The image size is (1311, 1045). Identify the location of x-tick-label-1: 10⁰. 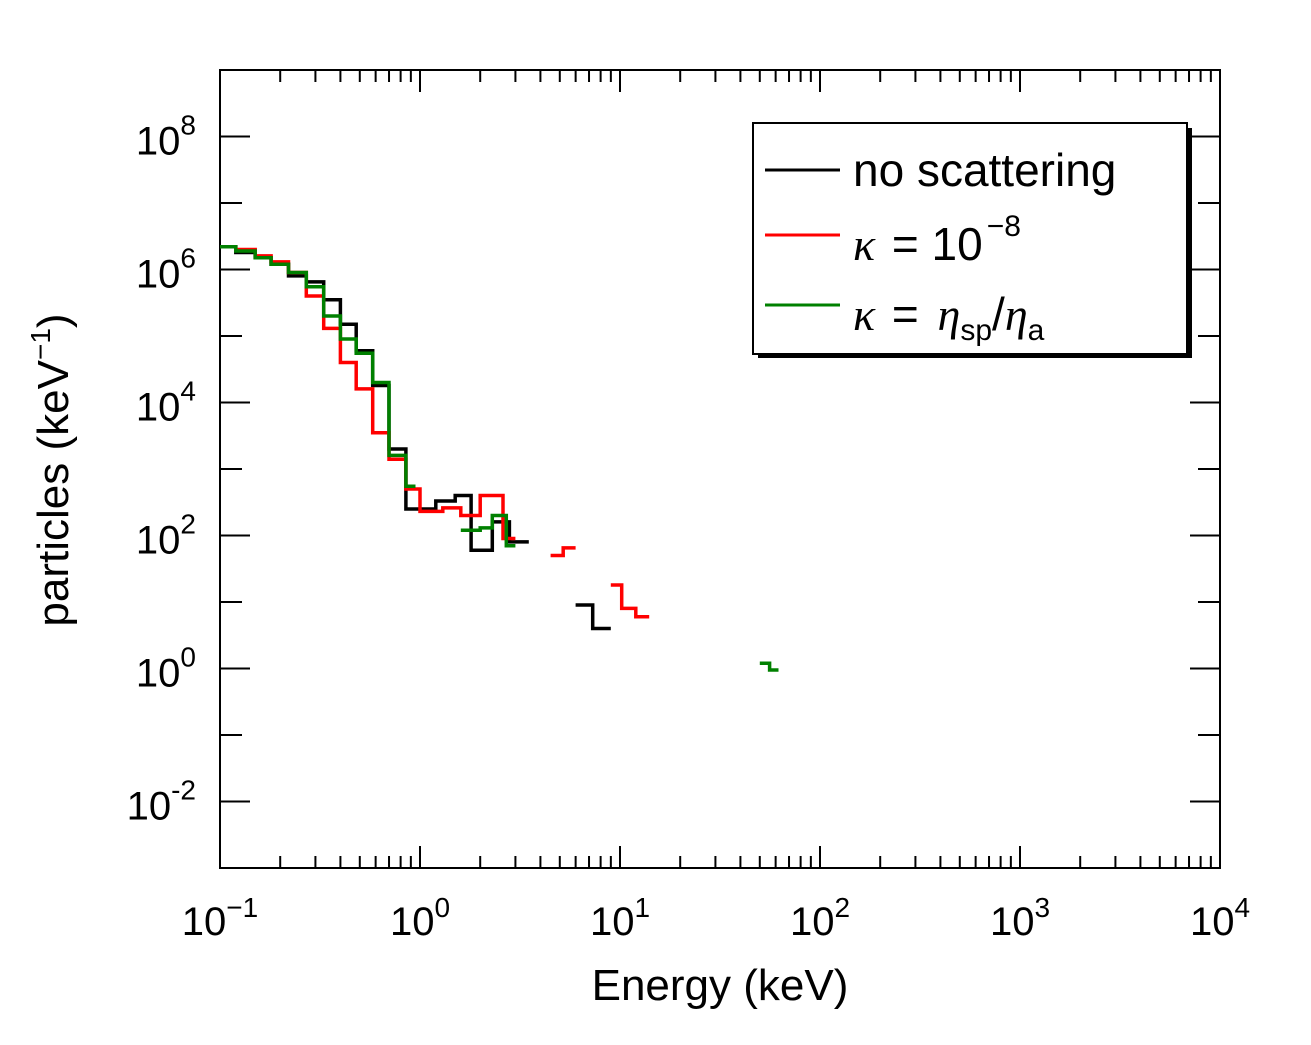
(420, 918).